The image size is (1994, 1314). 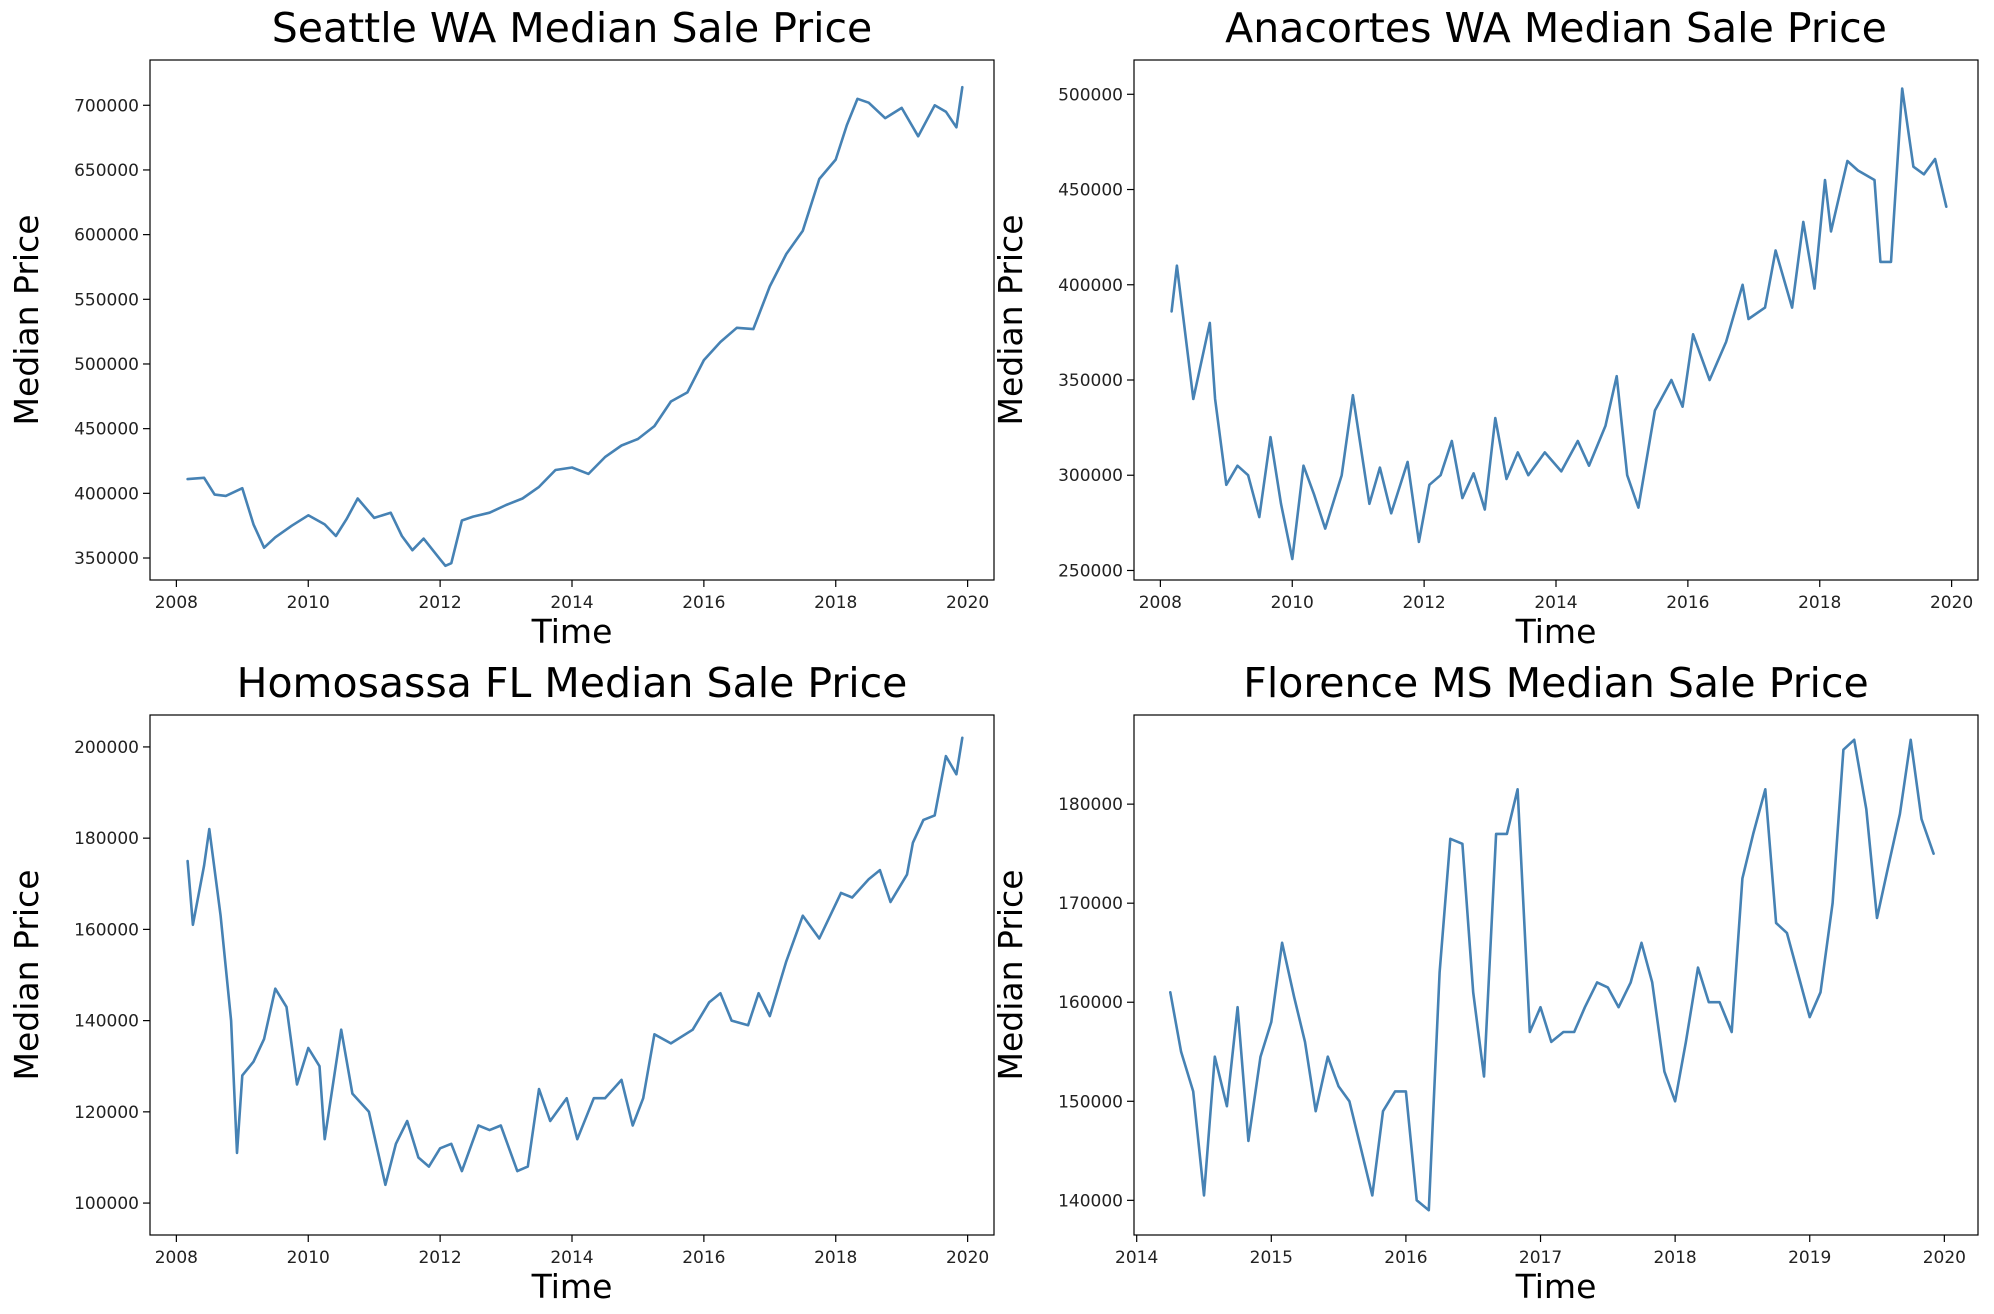 What do you see at coordinates (572, 683) in the screenshot?
I see `chart-title: Homosassa FL Median Sale Price` at bounding box center [572, 683].